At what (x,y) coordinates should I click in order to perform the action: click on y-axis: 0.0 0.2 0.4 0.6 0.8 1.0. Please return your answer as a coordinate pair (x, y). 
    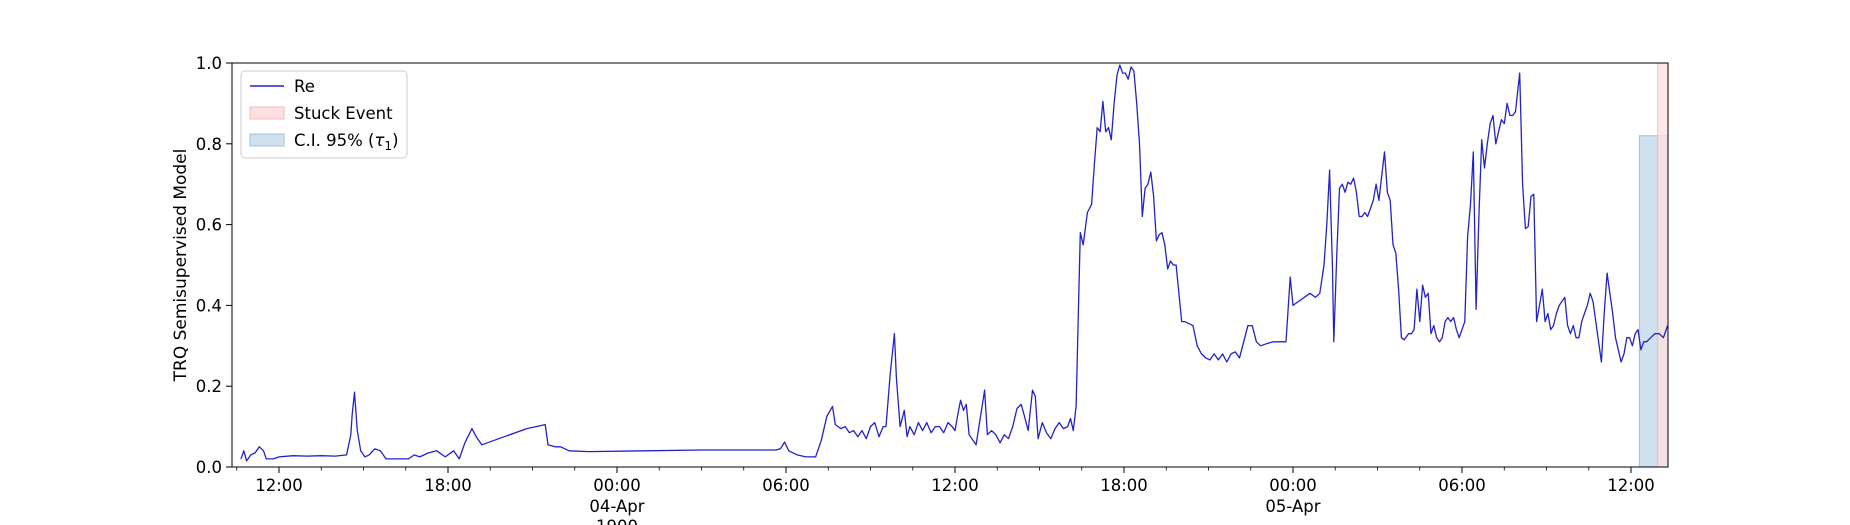
    Looking at the image, I should click on (214, 265).